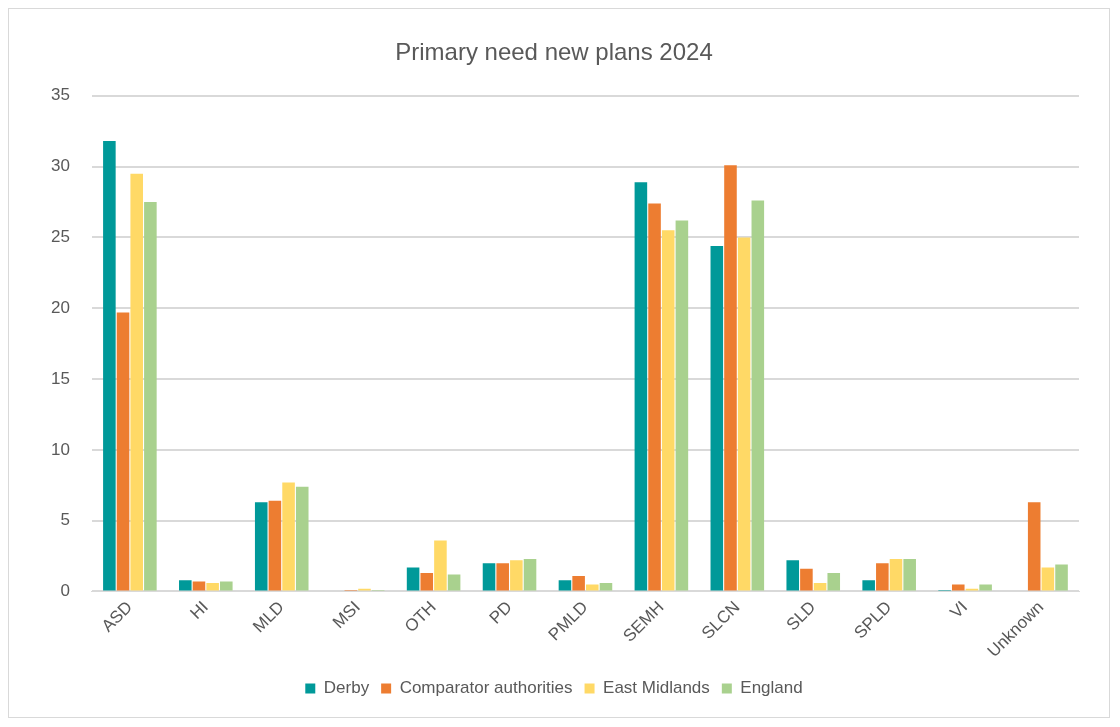 The width and height of the screenshot is (1120, 727). Describe the element at coordinates (801, 616) in the screenshot. I see `x-tick-label: SLD` at that location.